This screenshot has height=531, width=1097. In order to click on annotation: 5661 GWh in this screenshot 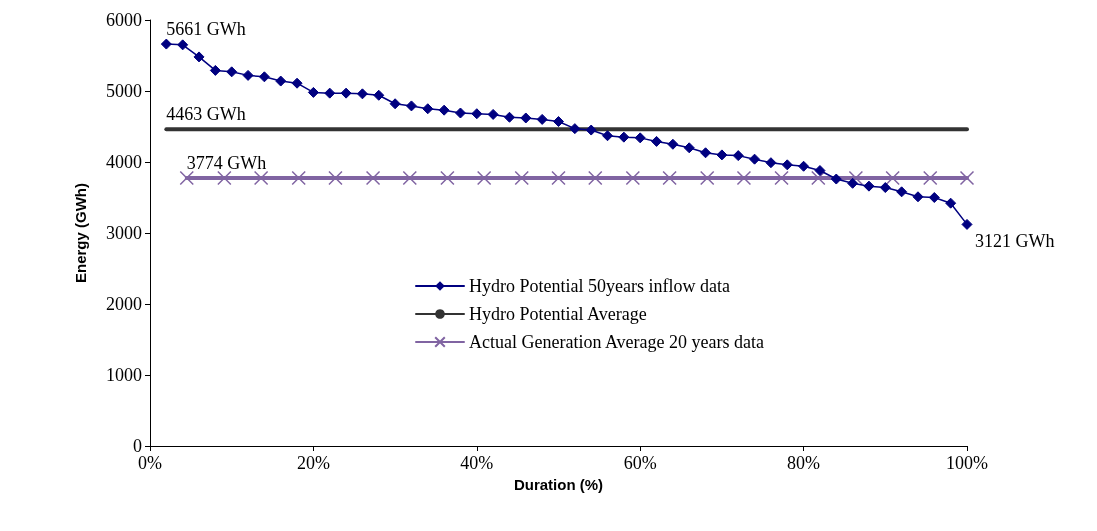, I will do `click(206, 29)`.